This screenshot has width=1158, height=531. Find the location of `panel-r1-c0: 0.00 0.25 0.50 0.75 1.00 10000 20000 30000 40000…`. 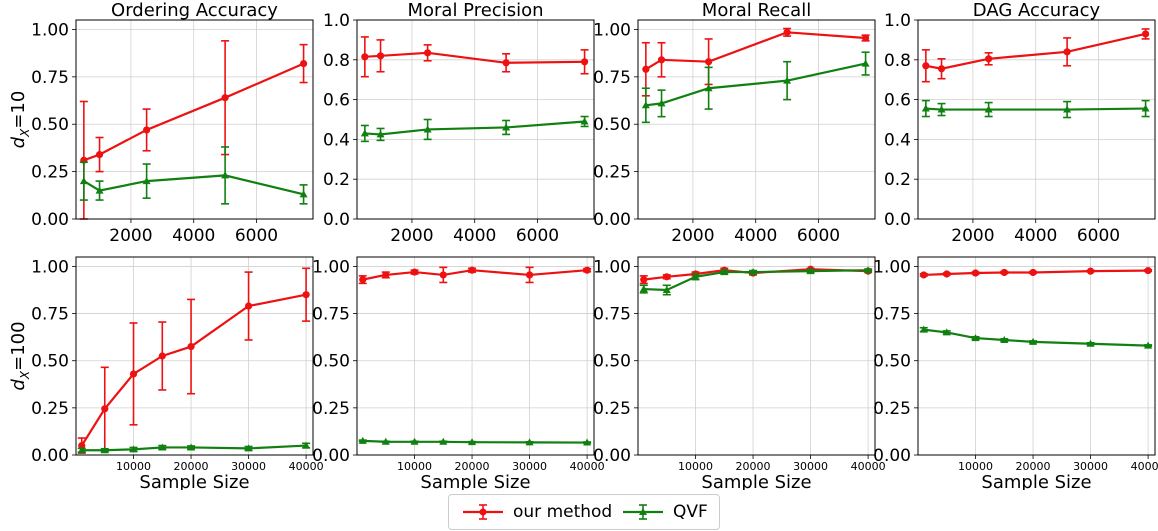

panel-r1-c0: 0.00 0.25 0.50 0.75 1.00 10000 20000 30000 40000… is located at coordinates (177, 373).